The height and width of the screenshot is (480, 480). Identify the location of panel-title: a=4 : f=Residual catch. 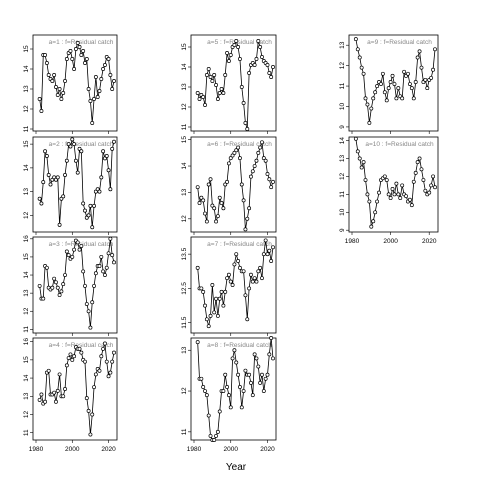
(81, 345).